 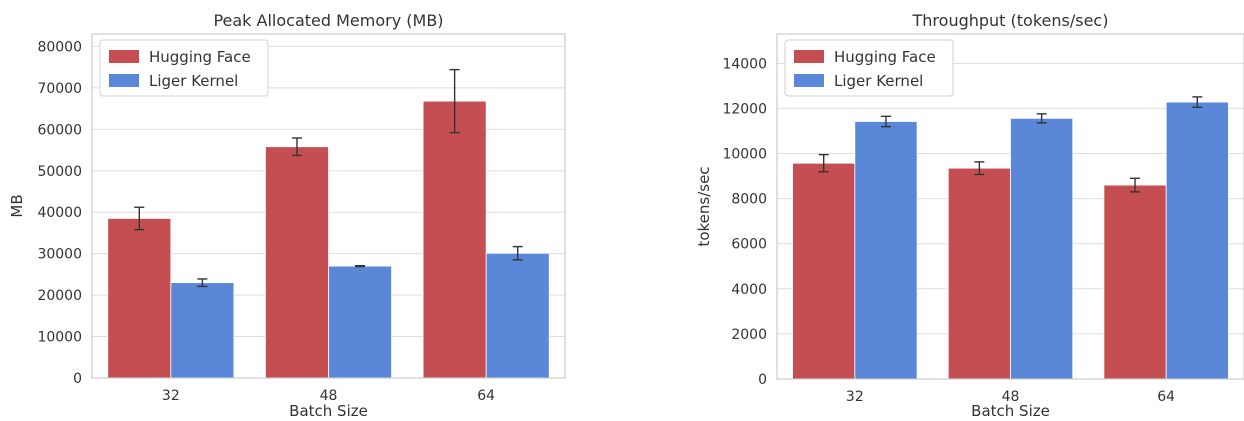 What do you see at coordinates (59, 130) in the screenshot?
I see `y-tick-label: 60000` at bounding box center [59, 130].